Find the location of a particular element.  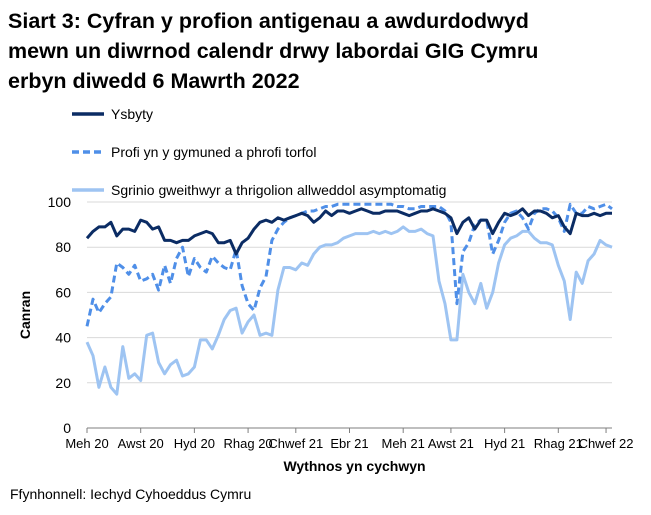

legend-label: Profi yn y gymuned a phrofi torfol is located at coordinates (214, 152).